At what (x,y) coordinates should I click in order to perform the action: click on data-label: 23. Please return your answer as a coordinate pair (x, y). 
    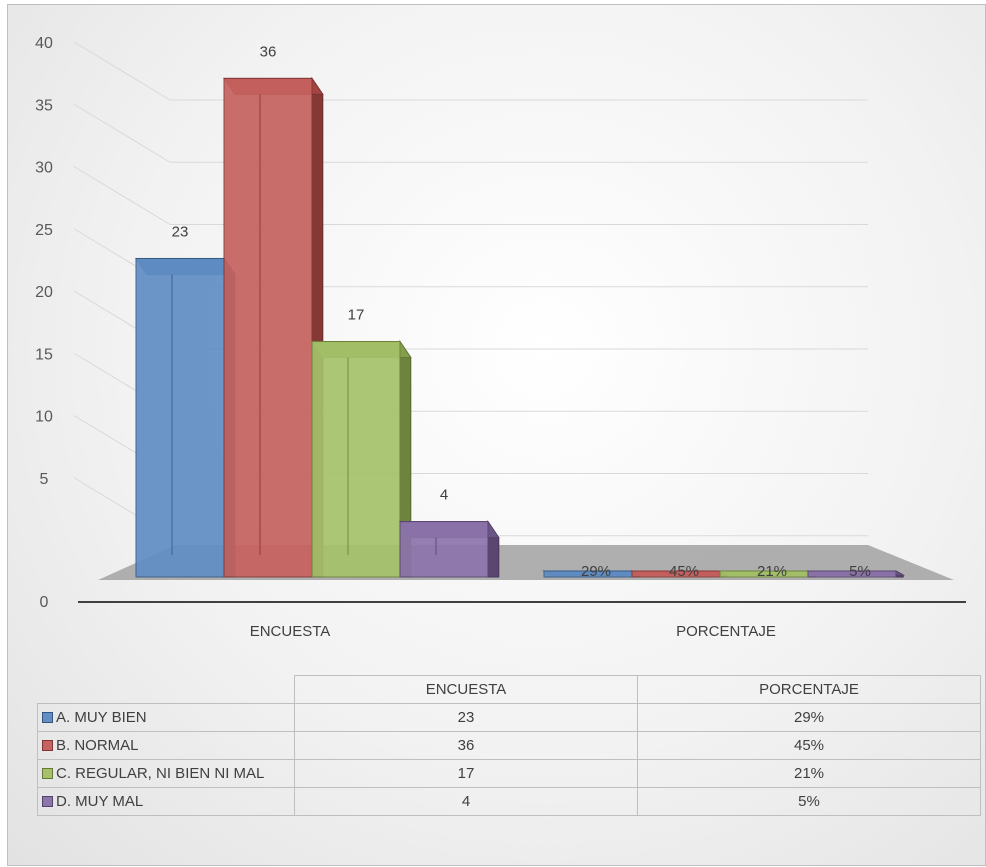
    Looking at the image, I should click on (180, 231).